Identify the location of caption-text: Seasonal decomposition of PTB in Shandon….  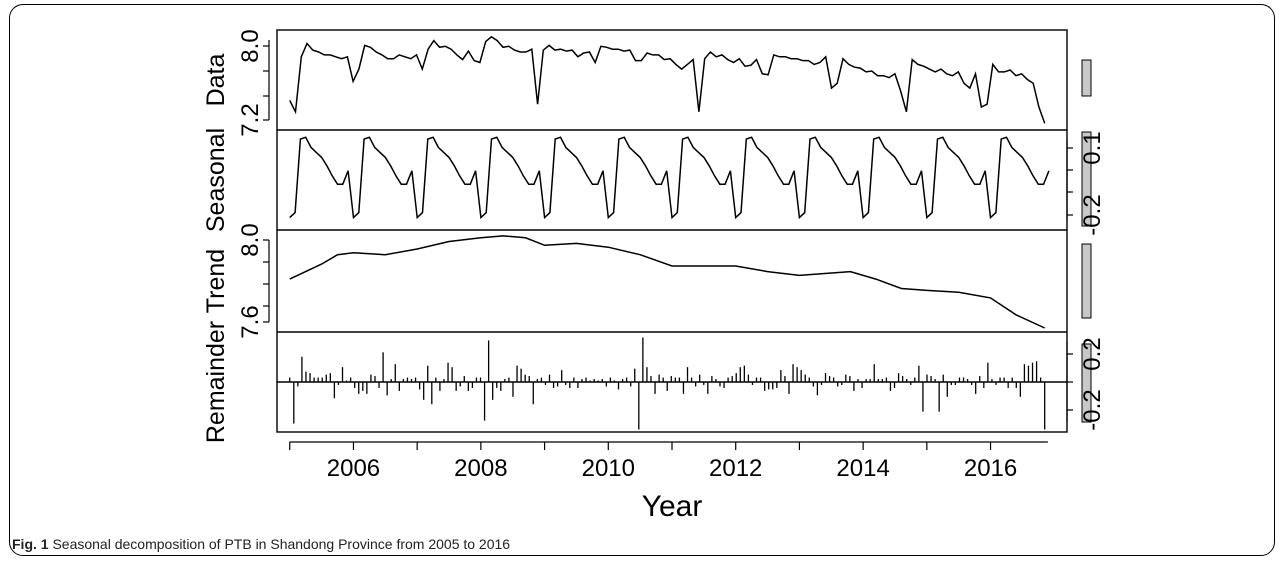
(279, 544).